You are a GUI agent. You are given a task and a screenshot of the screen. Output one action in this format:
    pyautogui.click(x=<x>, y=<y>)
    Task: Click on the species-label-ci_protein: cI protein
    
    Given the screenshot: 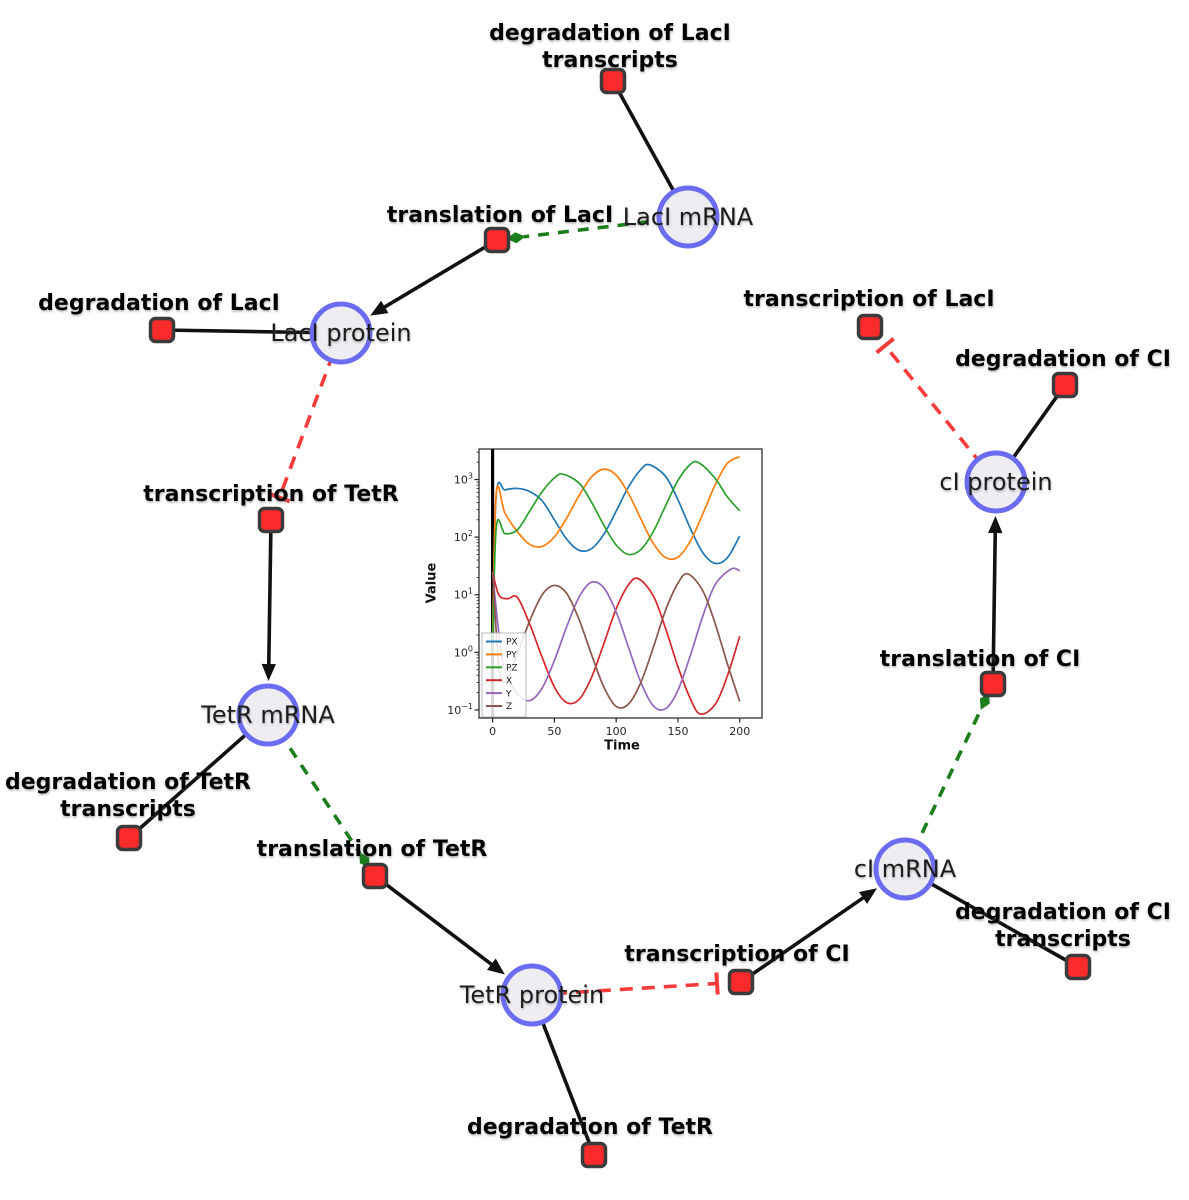 What is the action you would take?
    pyautogui.click(x=995, y=482)
    